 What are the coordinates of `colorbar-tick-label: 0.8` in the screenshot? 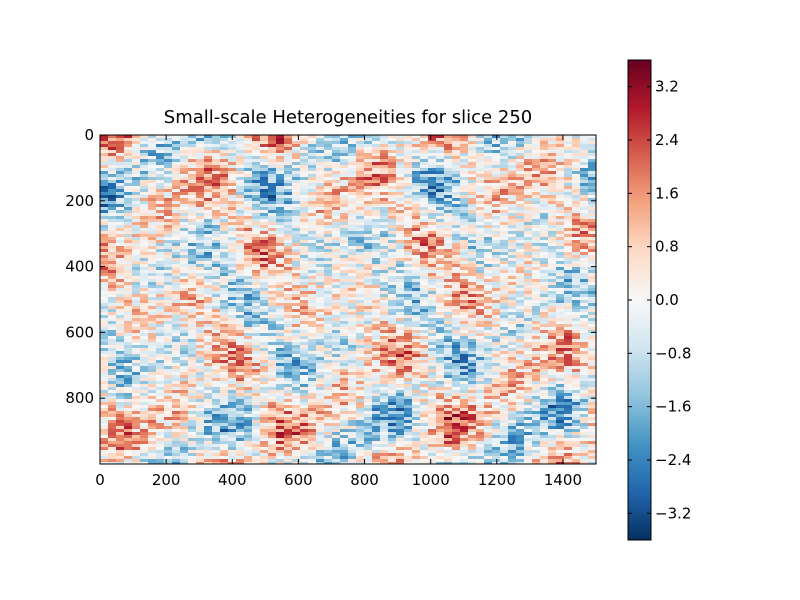 It's located at (667, 247).